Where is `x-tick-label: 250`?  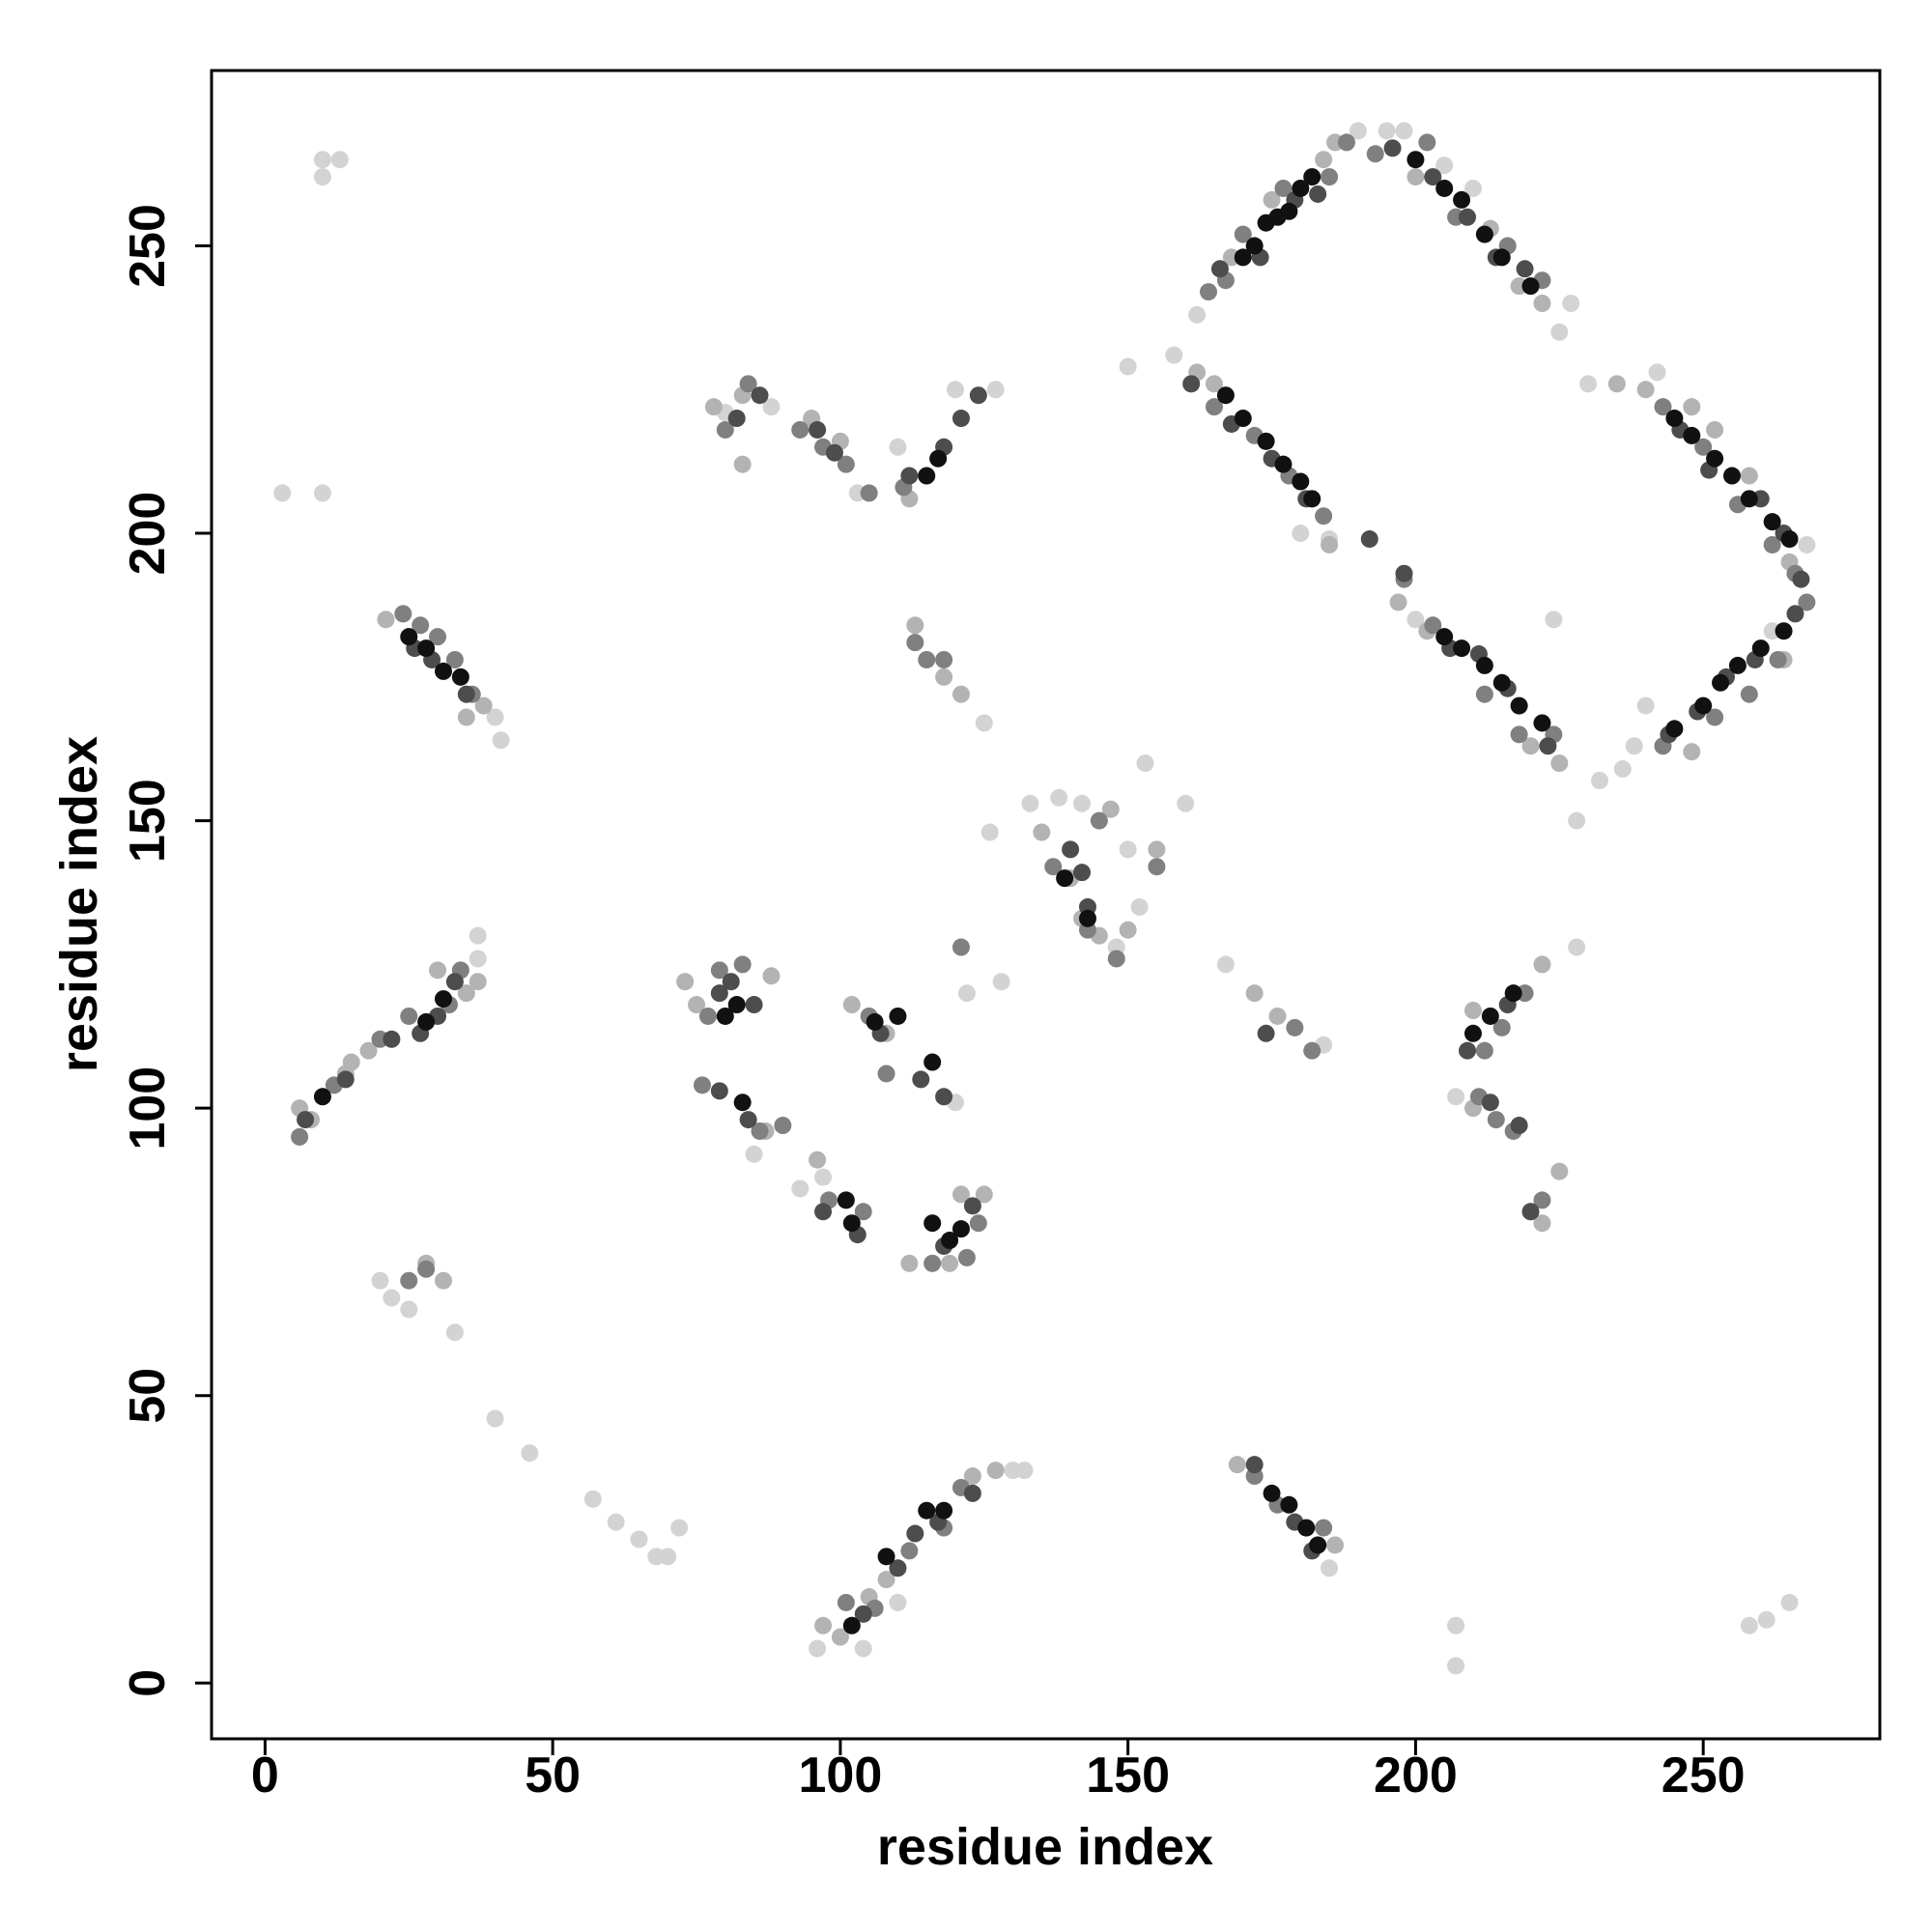 x-tick-label: 250 is located at coordinates (1704, 1775).